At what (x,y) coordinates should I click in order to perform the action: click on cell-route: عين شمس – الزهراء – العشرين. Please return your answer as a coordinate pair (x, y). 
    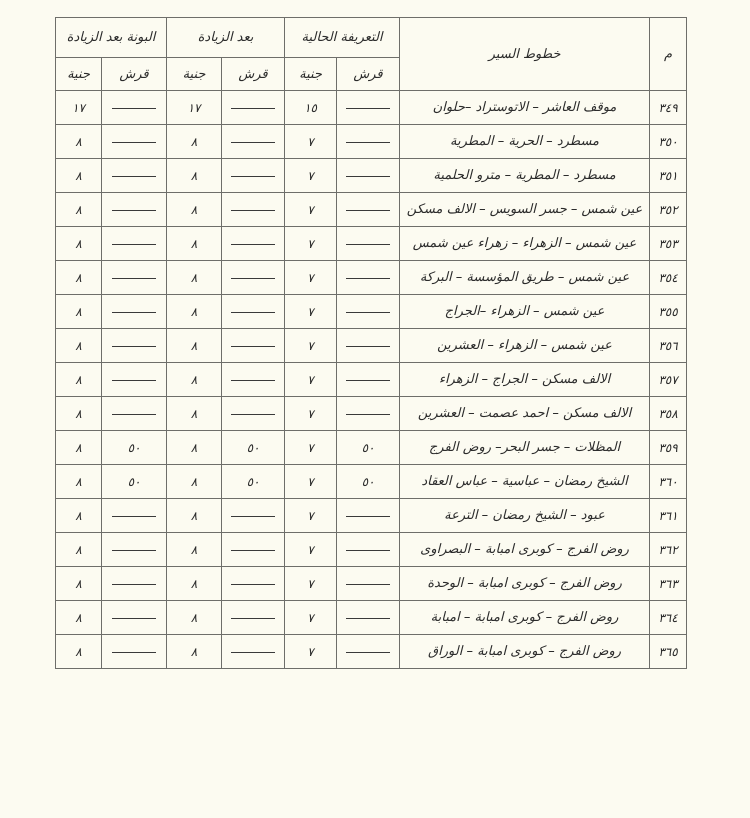
    Looking at the image, I should click on (525, 345).